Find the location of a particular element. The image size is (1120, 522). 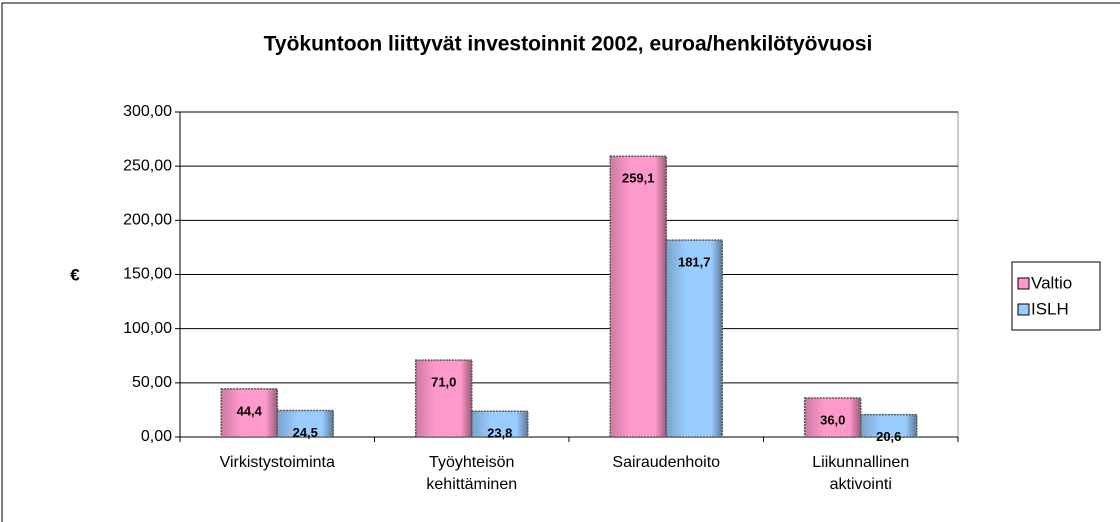

y-tick-label: 50,00 is located at coordinates (152, 382).